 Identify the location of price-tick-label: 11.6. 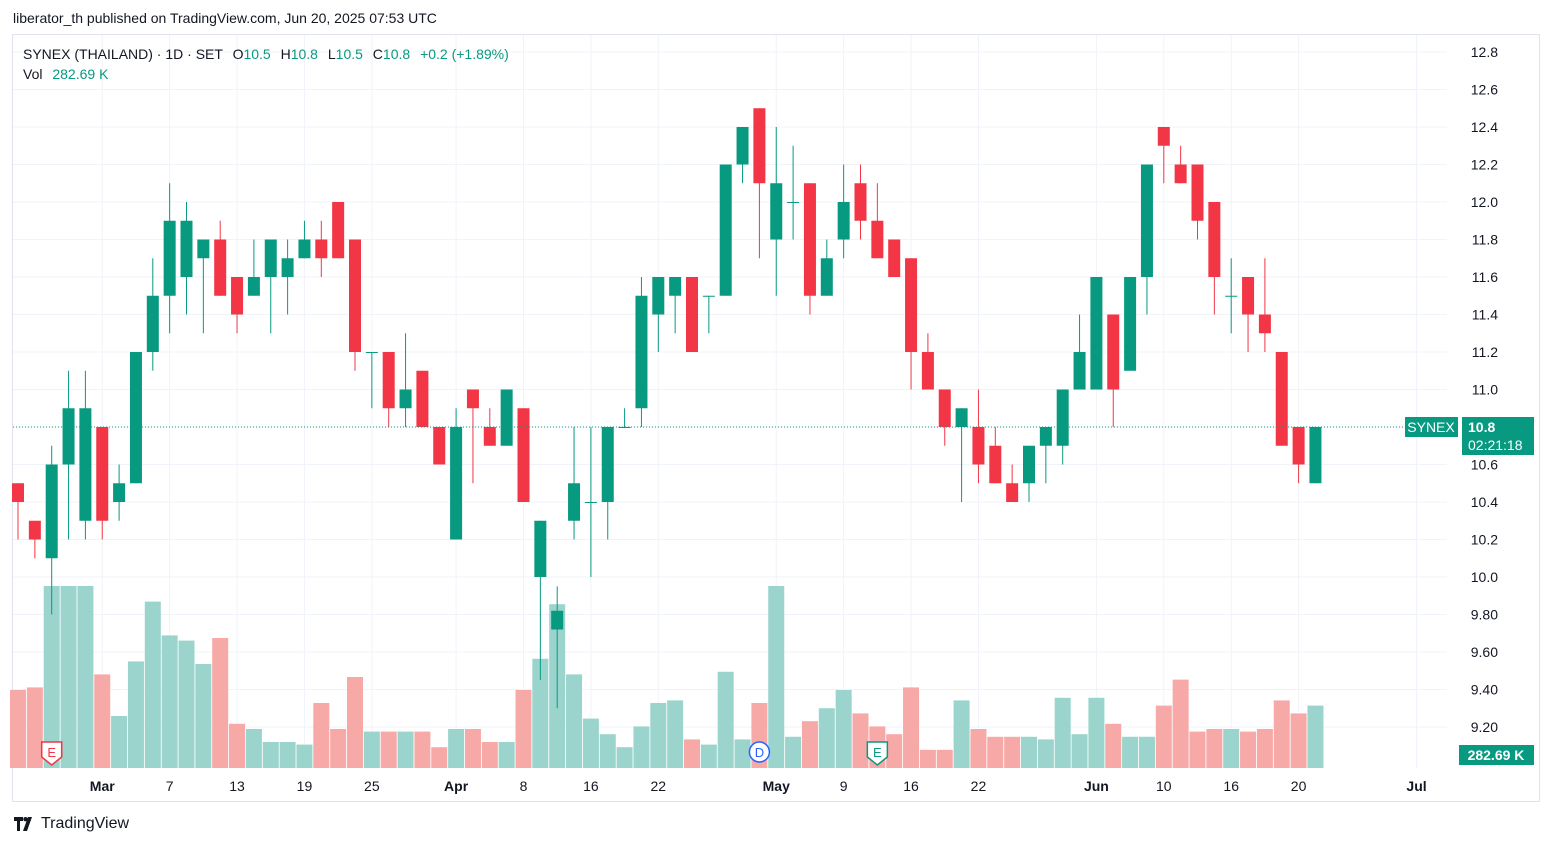
(1485, 277).